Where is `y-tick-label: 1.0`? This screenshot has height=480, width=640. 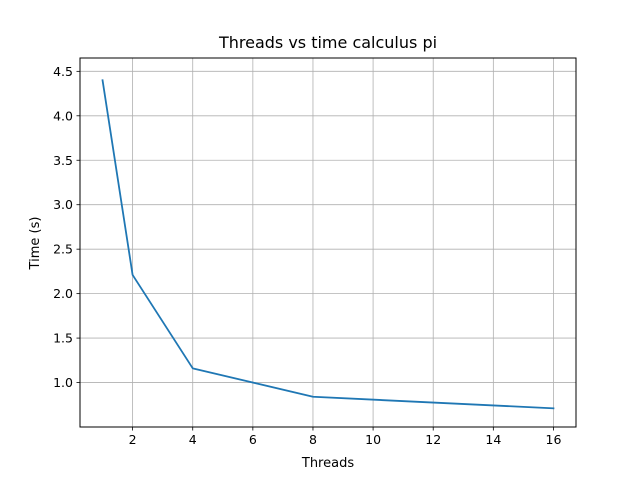 y-tick-label: 1.0 is located at coordinates (63, 382).